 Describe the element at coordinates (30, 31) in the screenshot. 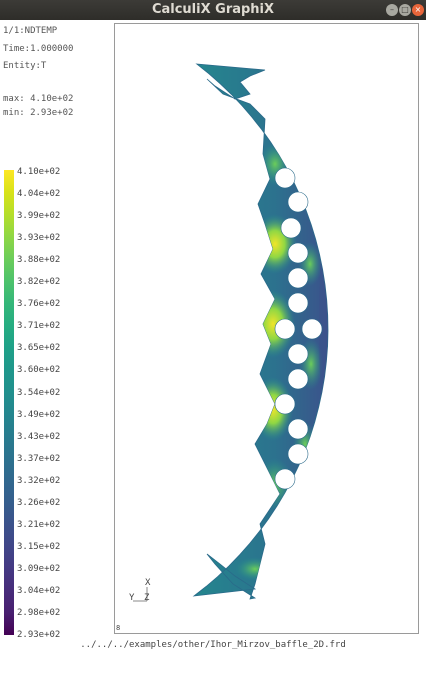

I see `step-label: 1/1:NDTEMP` at that location.